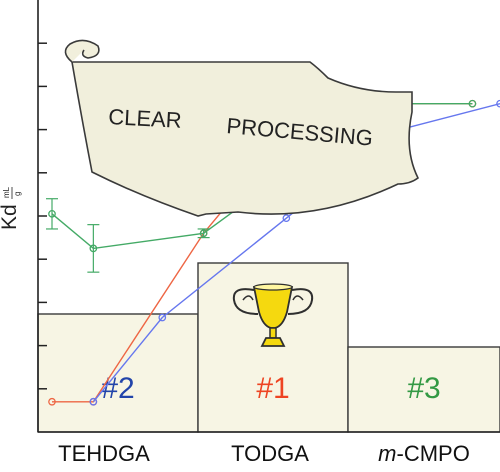  What do you see at coordinates (424, 453) in the screenshot?
I see `category-label-m-cmpo: m-CMPO` at bounding box center [424, 453].